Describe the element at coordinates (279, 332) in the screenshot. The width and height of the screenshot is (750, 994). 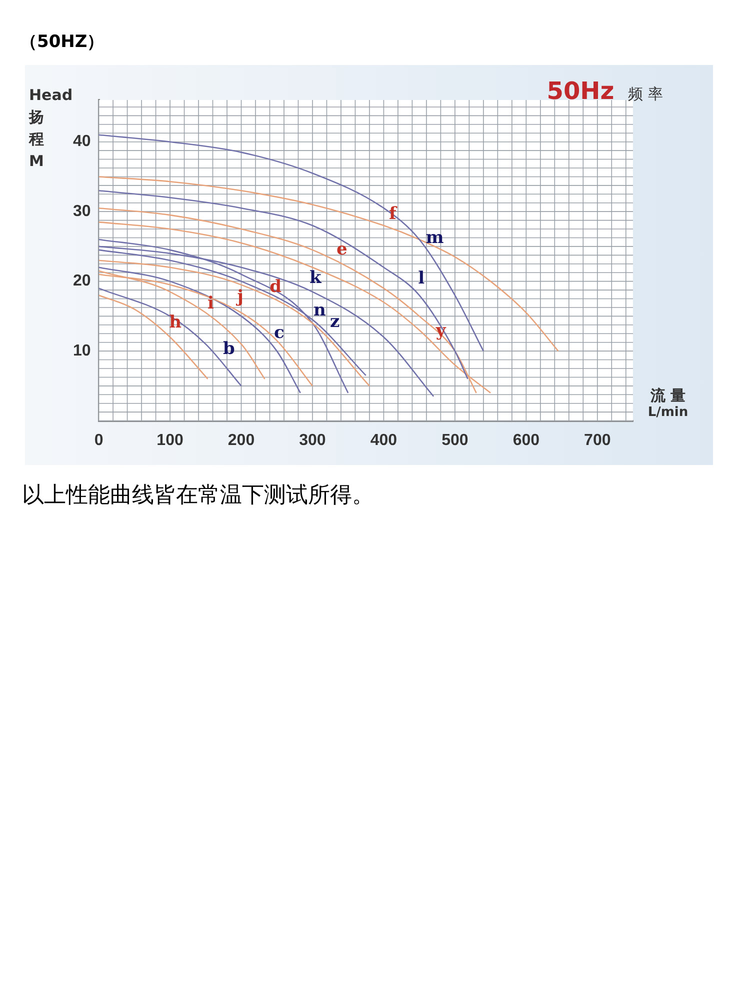
I see `series-label: c` at that location.